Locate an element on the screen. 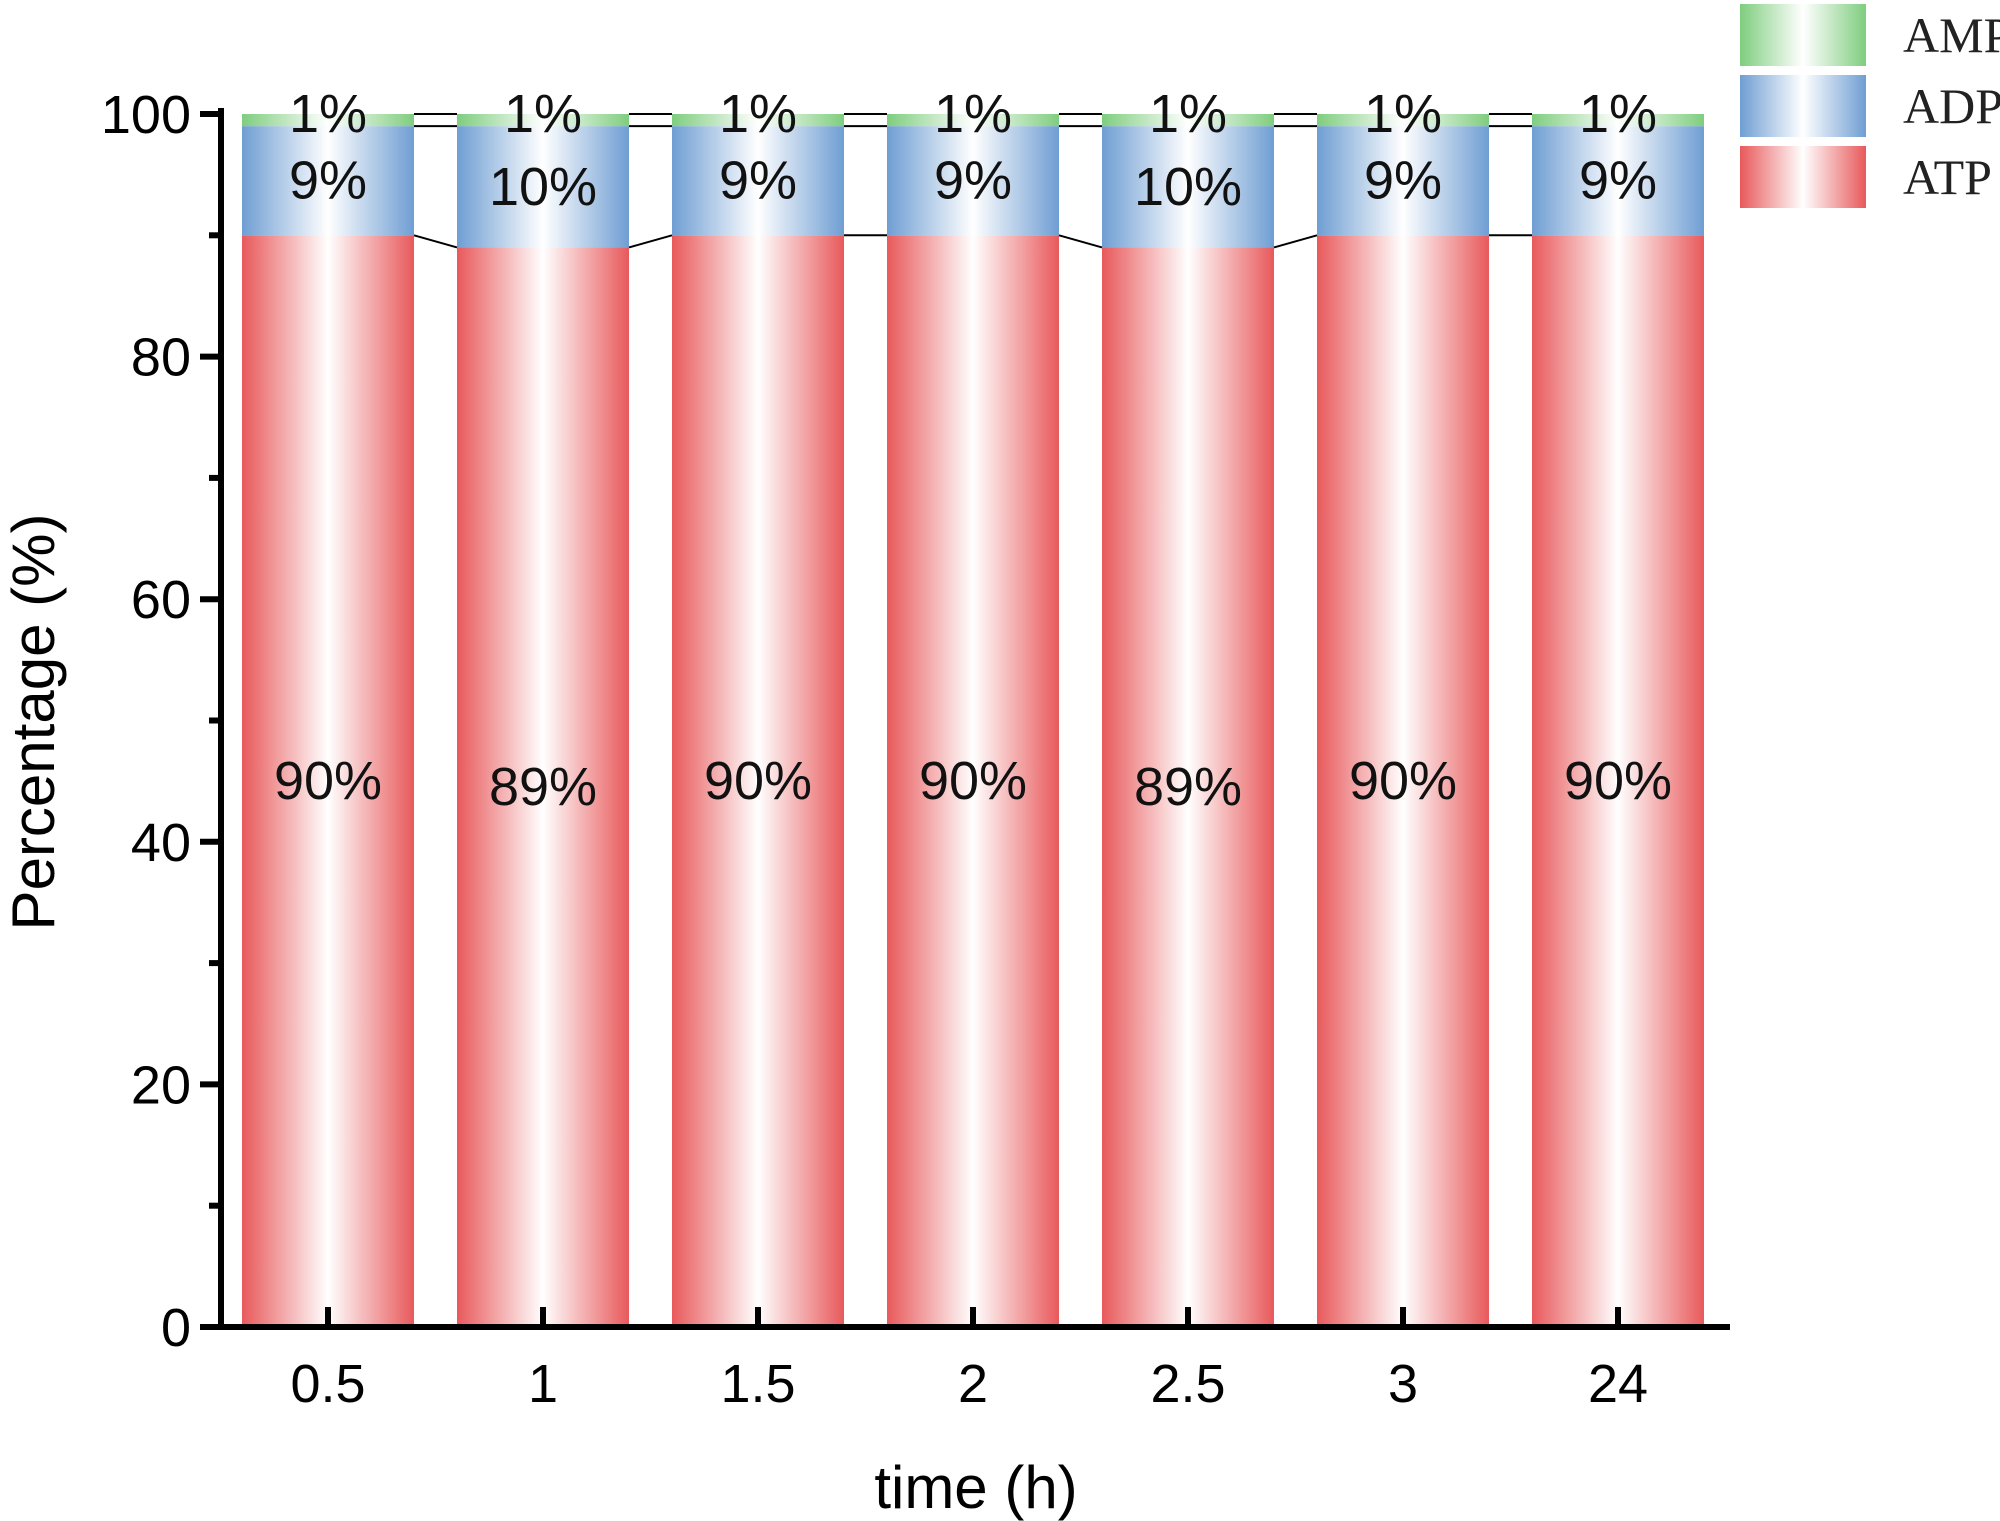  legend-label-amp: AMP is located at coordinates (1951, 35).